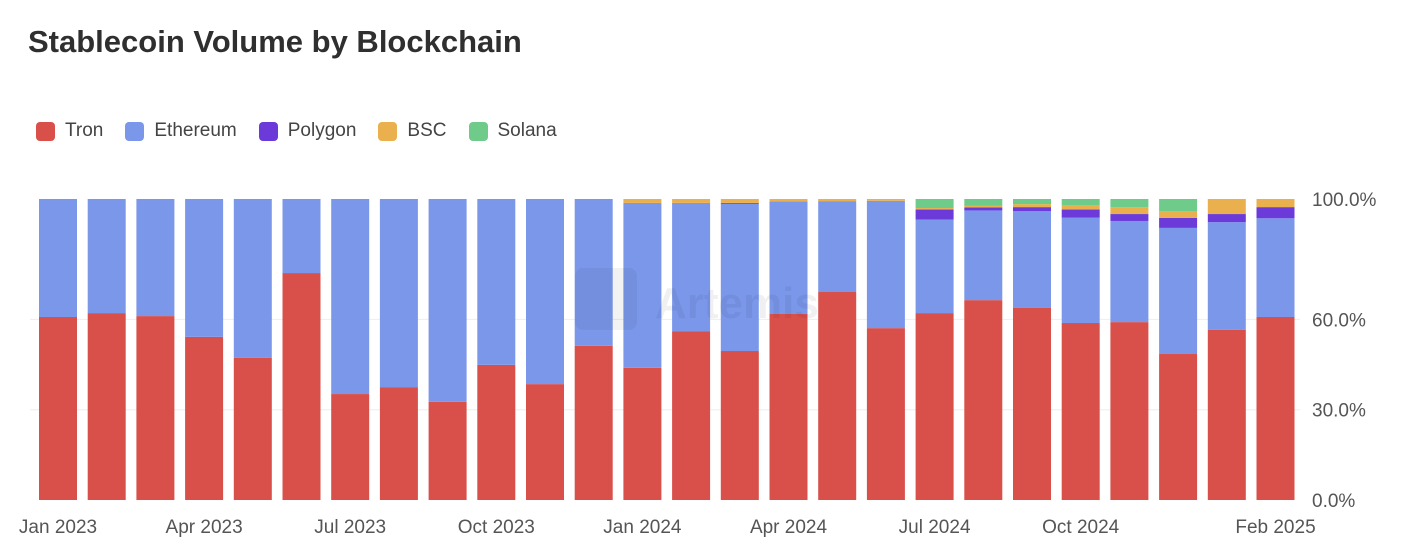 The height and width of the screenshot is (545, 1405). I want to click on legend-label: Tron, so click(84, 130).